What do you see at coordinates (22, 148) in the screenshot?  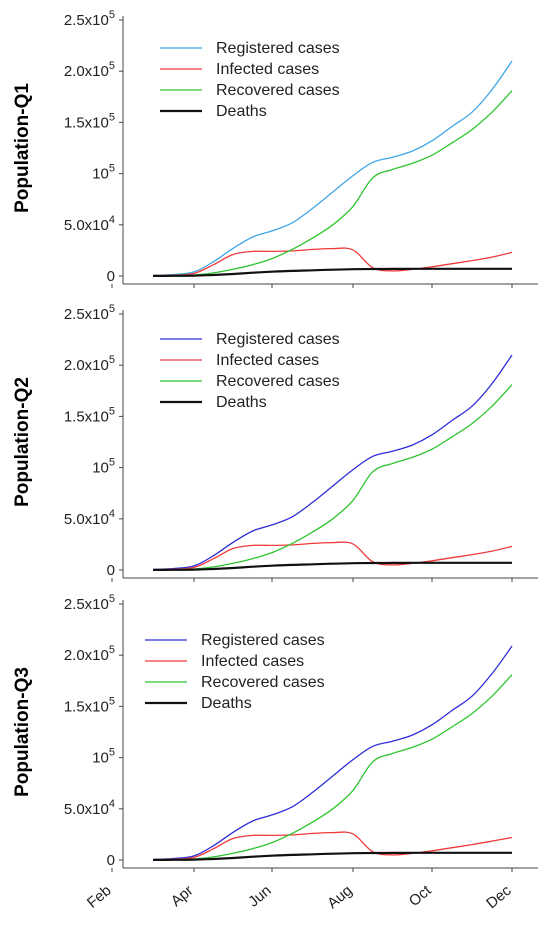 I see `y-axis-label: Population-Q1` at bounding box center [22, 148].